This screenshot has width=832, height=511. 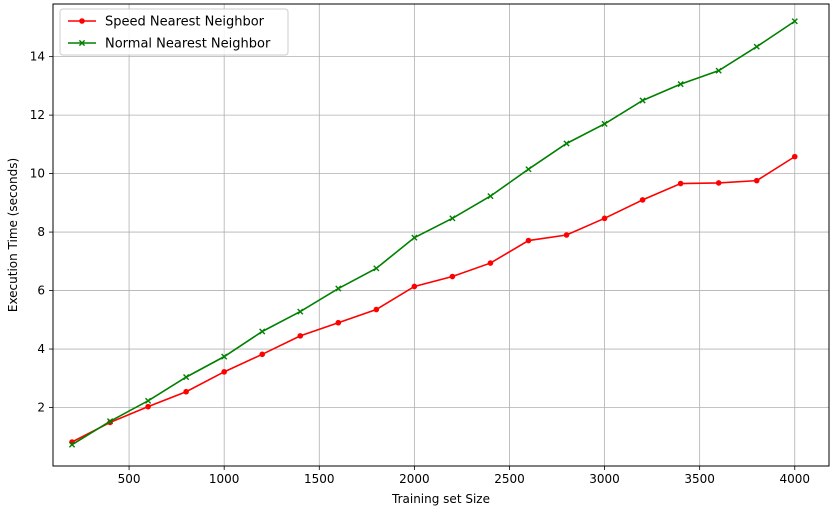 What do you see at coordinates (41, 408) in the screenshot?
I see `y-tick-label: 2` at bounding box center [41, 408].